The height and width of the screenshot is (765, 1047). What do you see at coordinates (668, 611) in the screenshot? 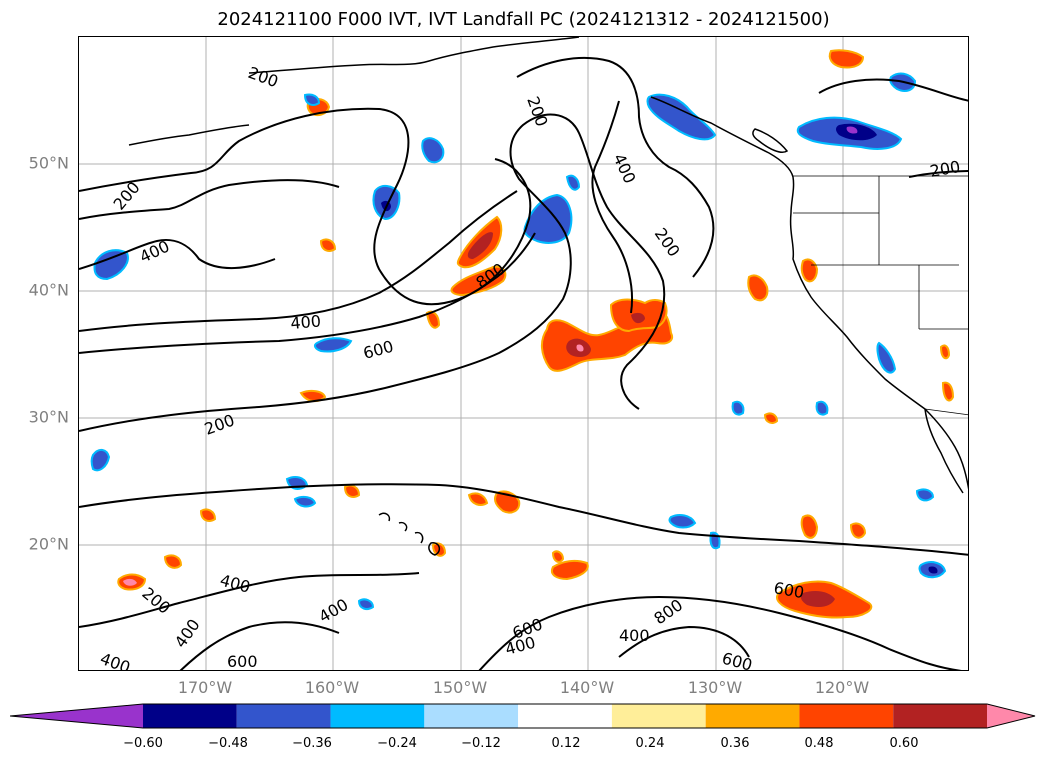
I see `contour-label: 800` at bounding box center [668, 611].